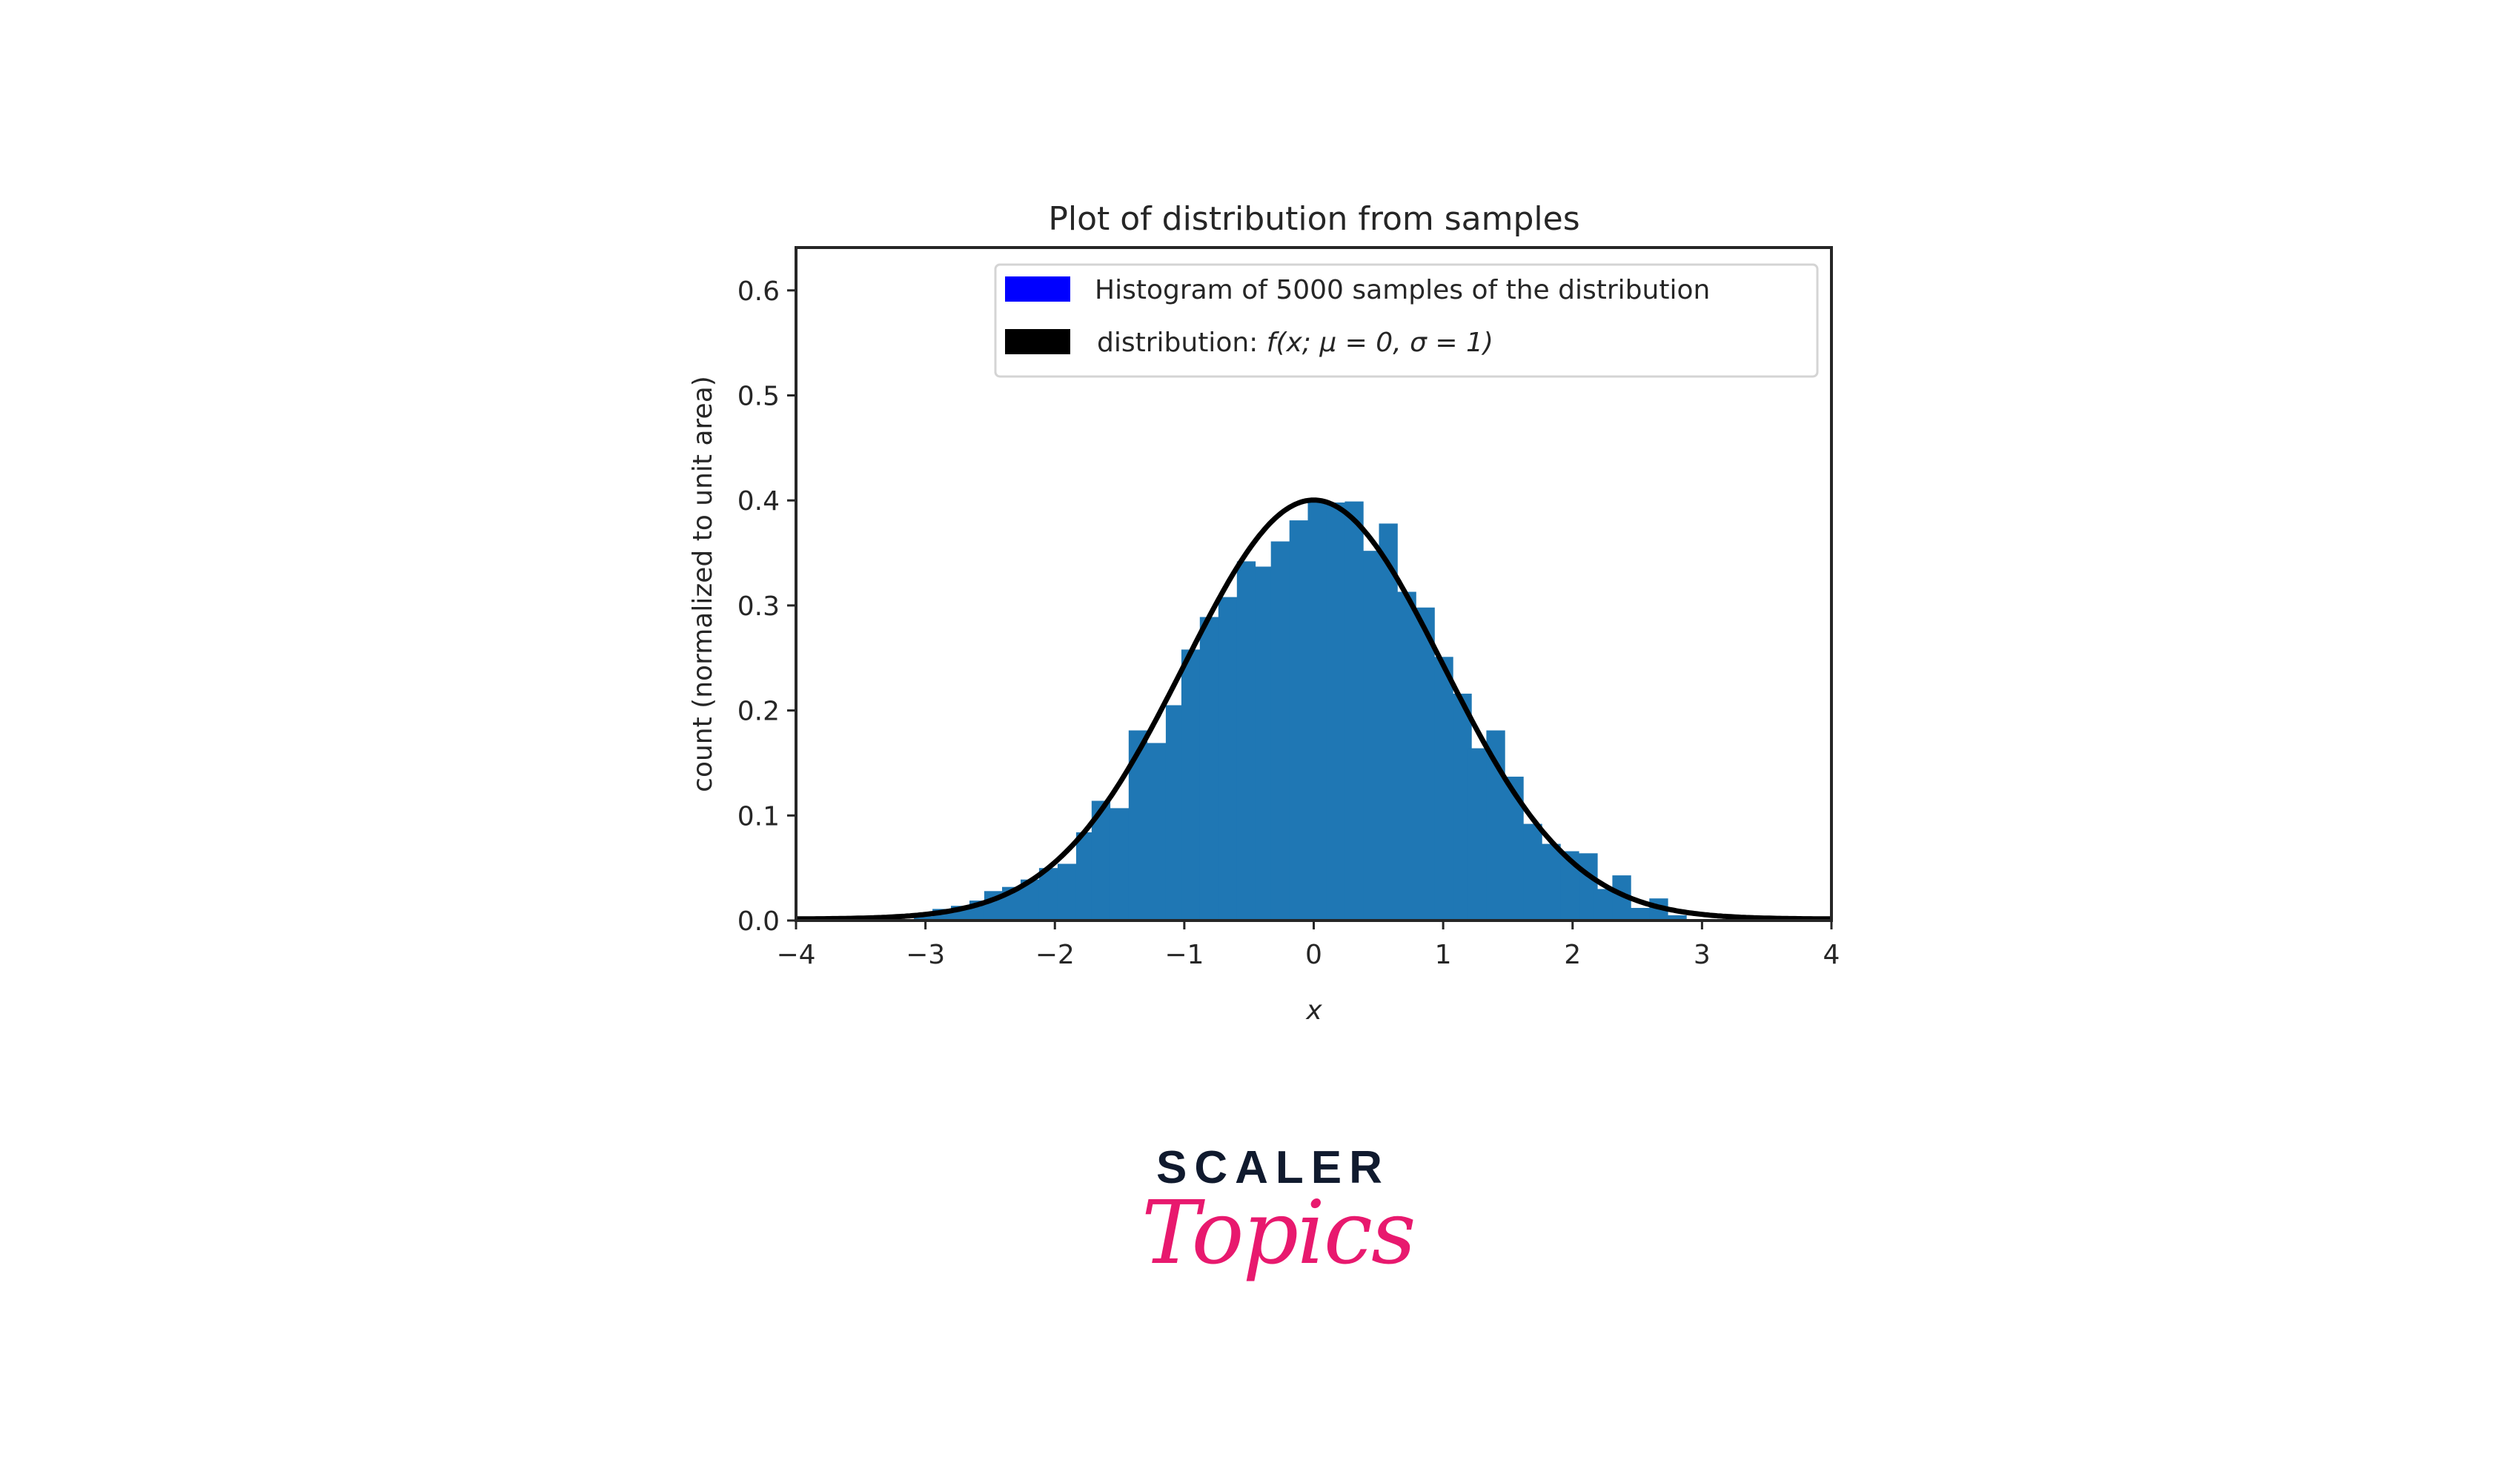 The image size is (2520, 1466). I want to click on normal-pdf-curve, so click(1313, 710).